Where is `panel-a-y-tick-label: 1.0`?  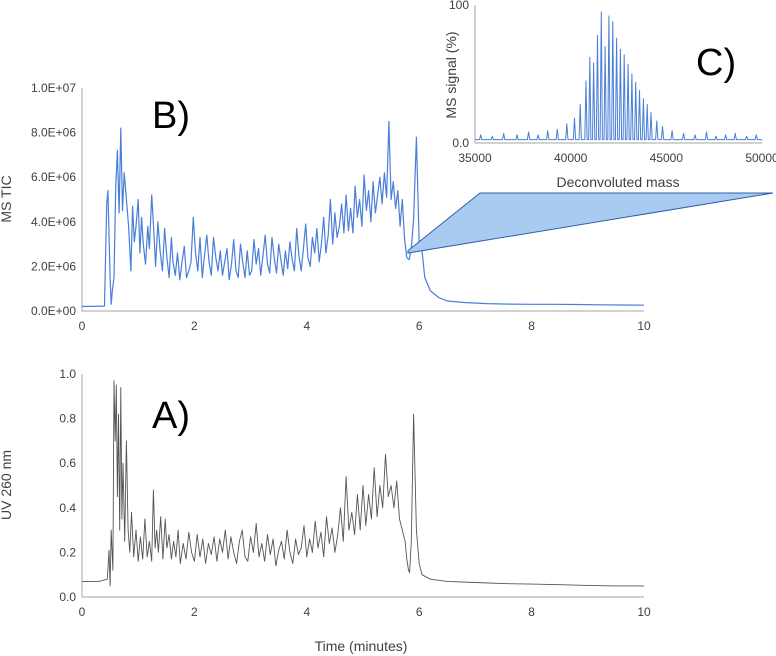
panel-a-y-tick-label: 1.0 is located at coordinates (67, 374).